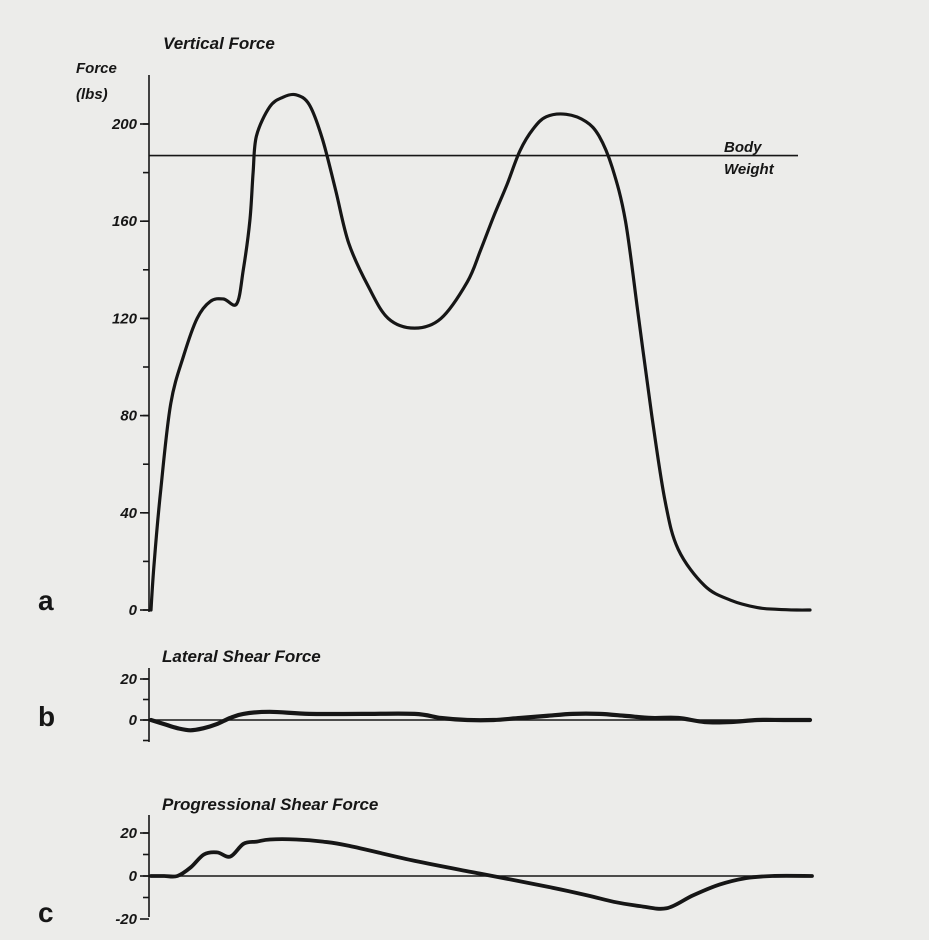 The width and height of the screenshot is (929, 940). What do you see at coordinates (128, 416) in the screenshot?
I see `y-tick-label: 80` at bounding box center [128, 416].